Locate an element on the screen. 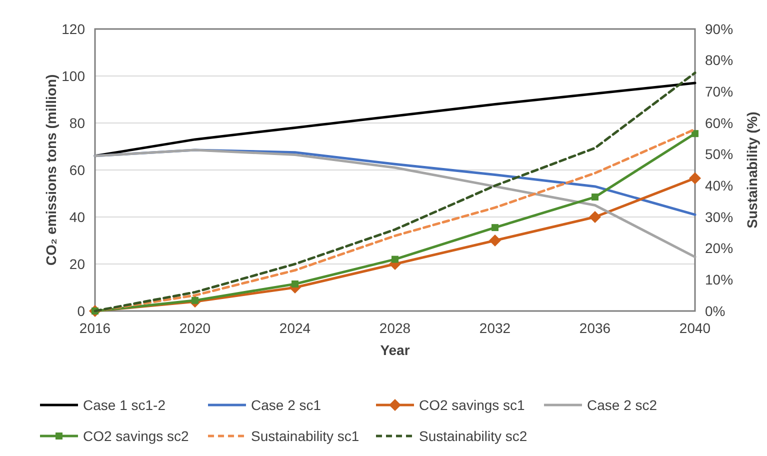 This screenshot has height=456, width=767. y2-axis-title: Sustainability (%) is located at coordinates (752, 170).